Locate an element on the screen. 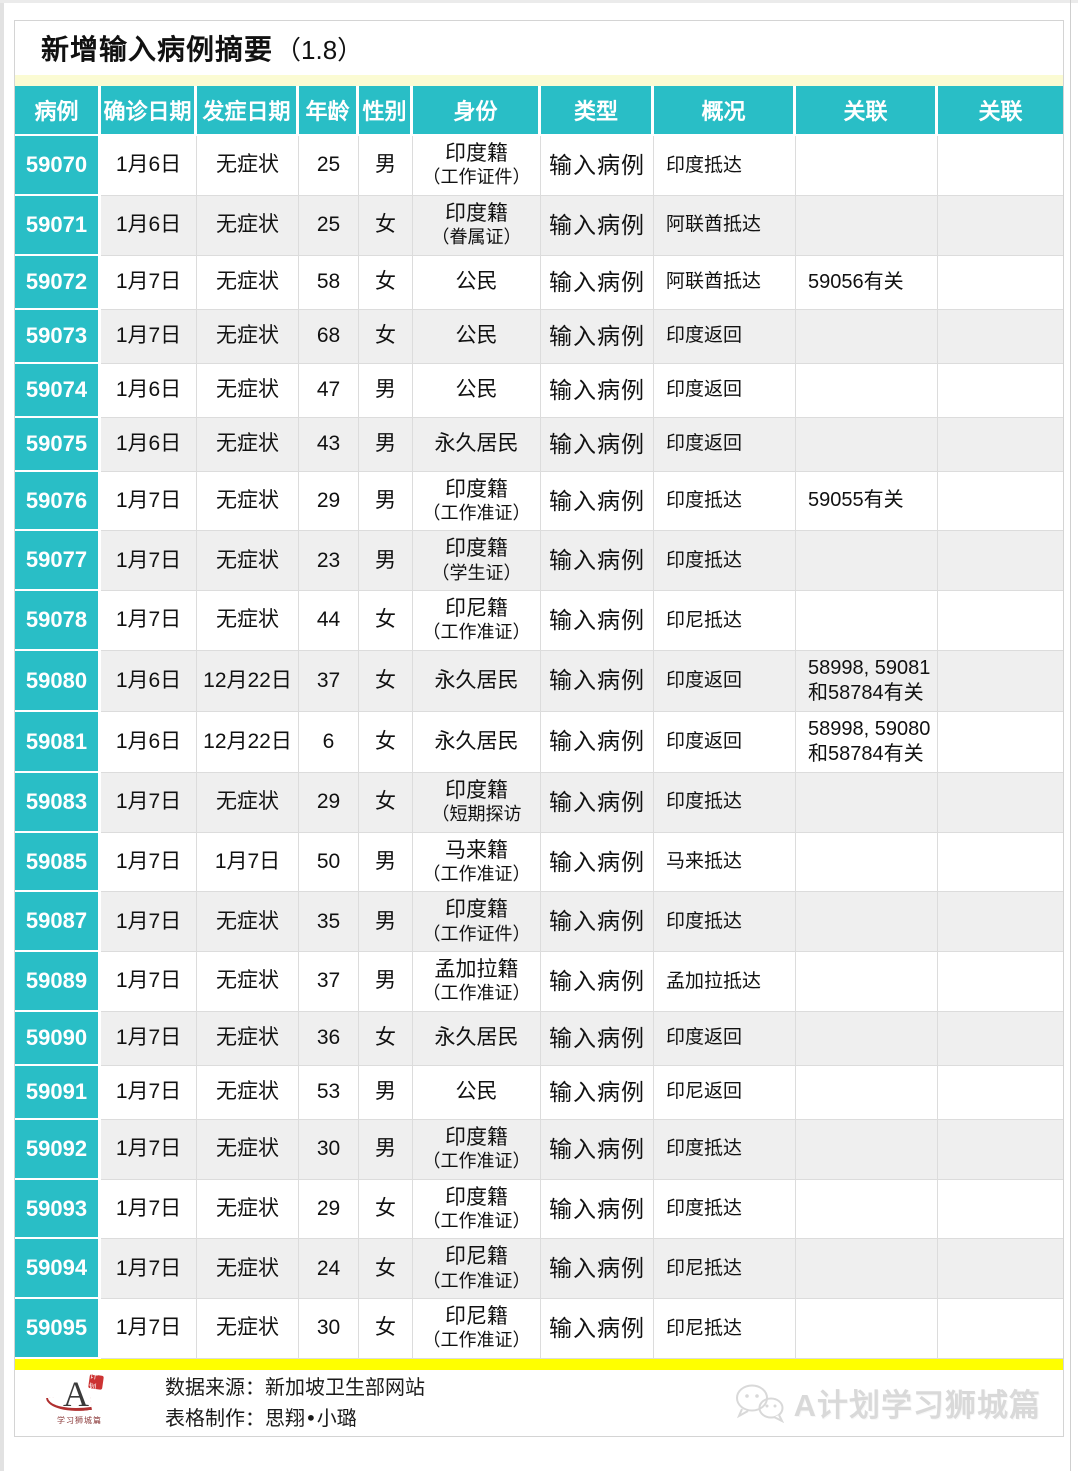 This screenshot has height=1471, width=1078. identity-cell: 孟加拉籍 （工作准证） is located at coordinates (477, 982).